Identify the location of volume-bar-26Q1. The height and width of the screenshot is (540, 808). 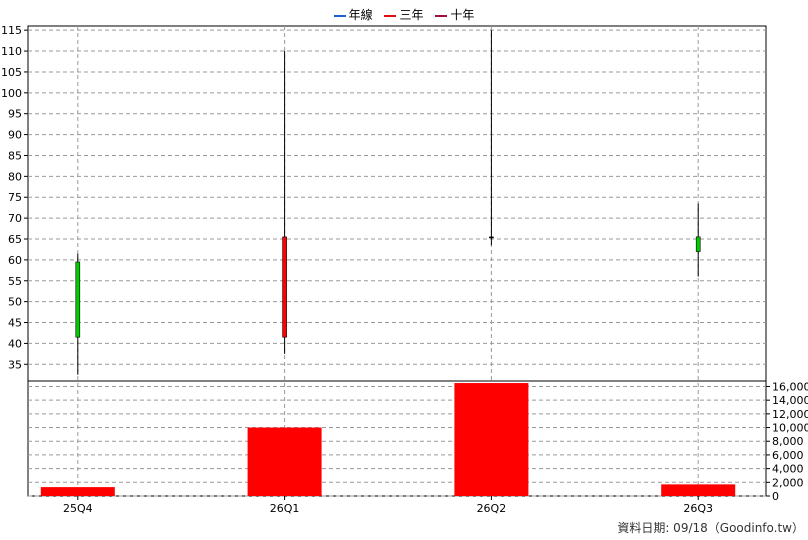
(284, 461).